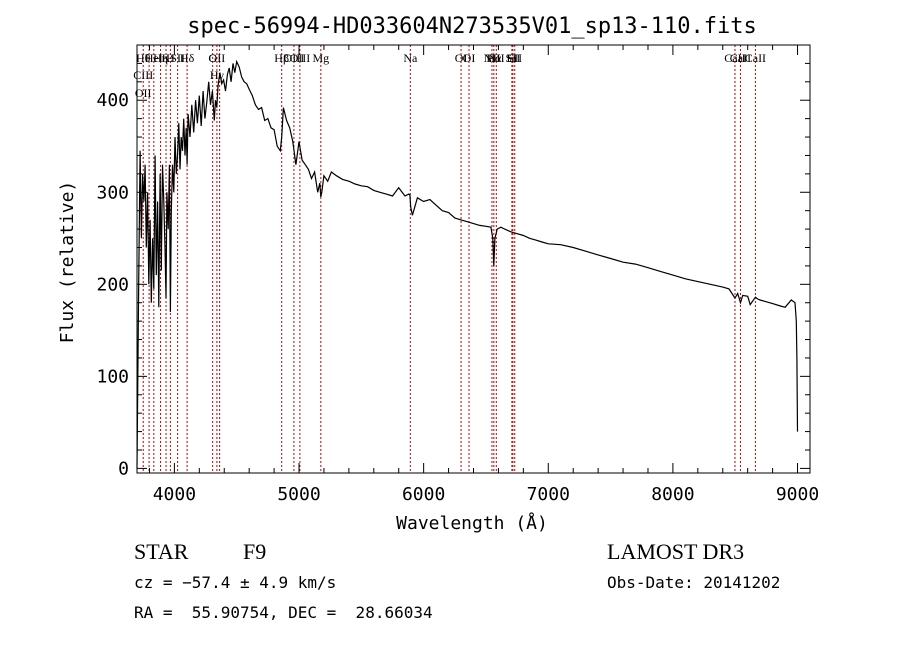 This screenshot has width=900, height=649. I want to click on x-tick-label: 8000, so click(672, 494).